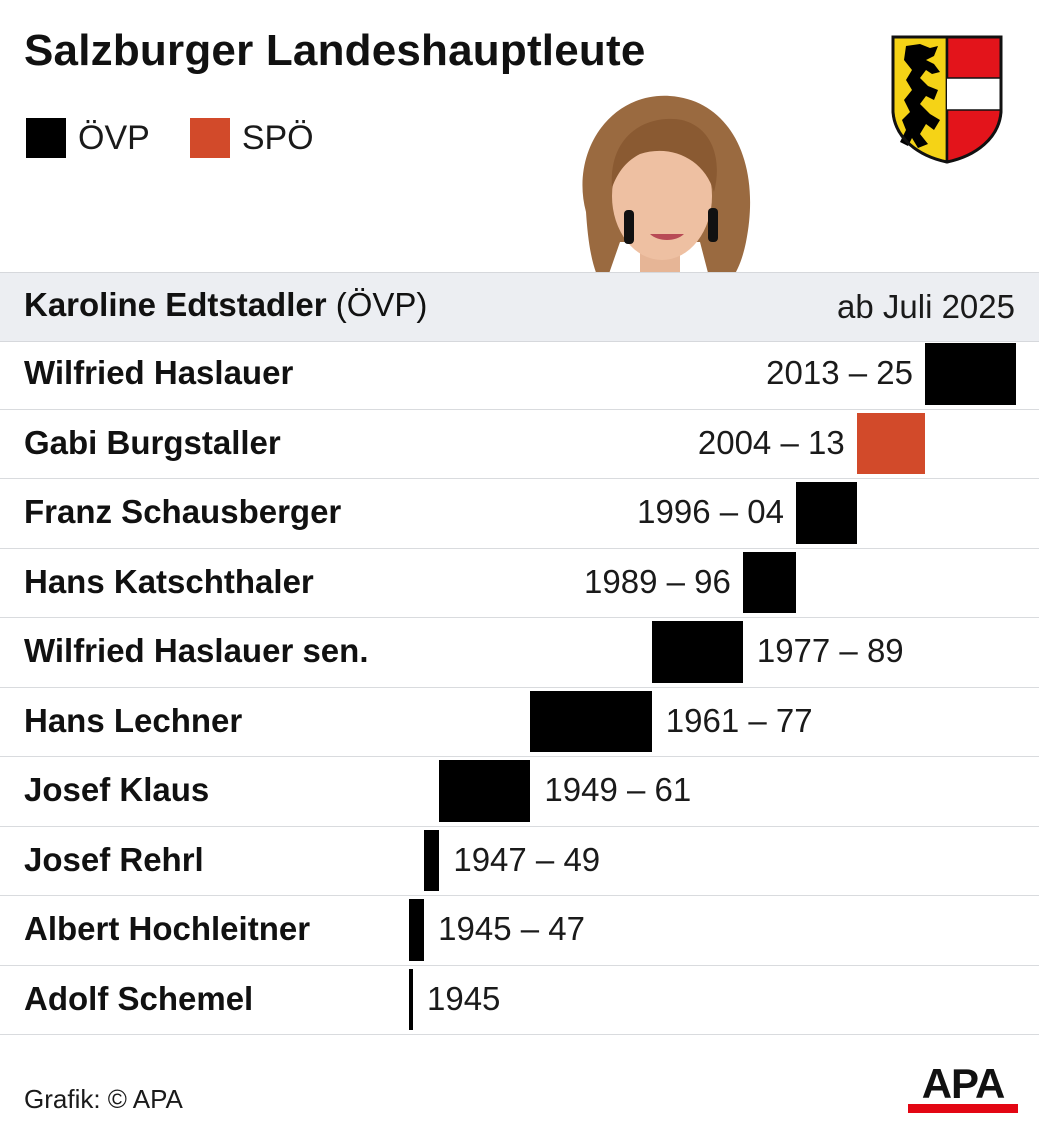 The image size is (1039, 1134). Describe the element at coordinates (710, 511) in the screenshot. I see `governor-period-label: 1996 – 04` at that location.